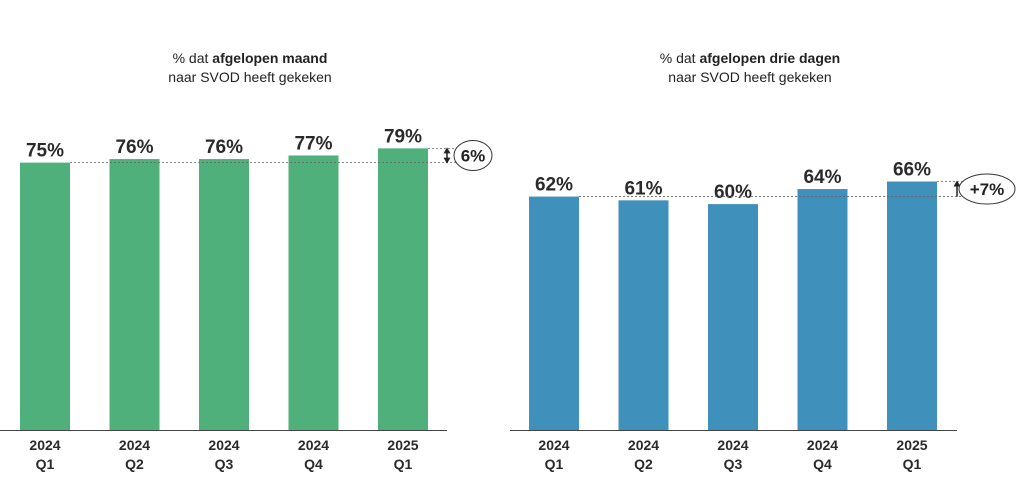 The image size is (1024, 479). Describe the element at coordinates (313, 464) in the screenshot. I see `x-tick-quarter-left-4: Q4` at that location.